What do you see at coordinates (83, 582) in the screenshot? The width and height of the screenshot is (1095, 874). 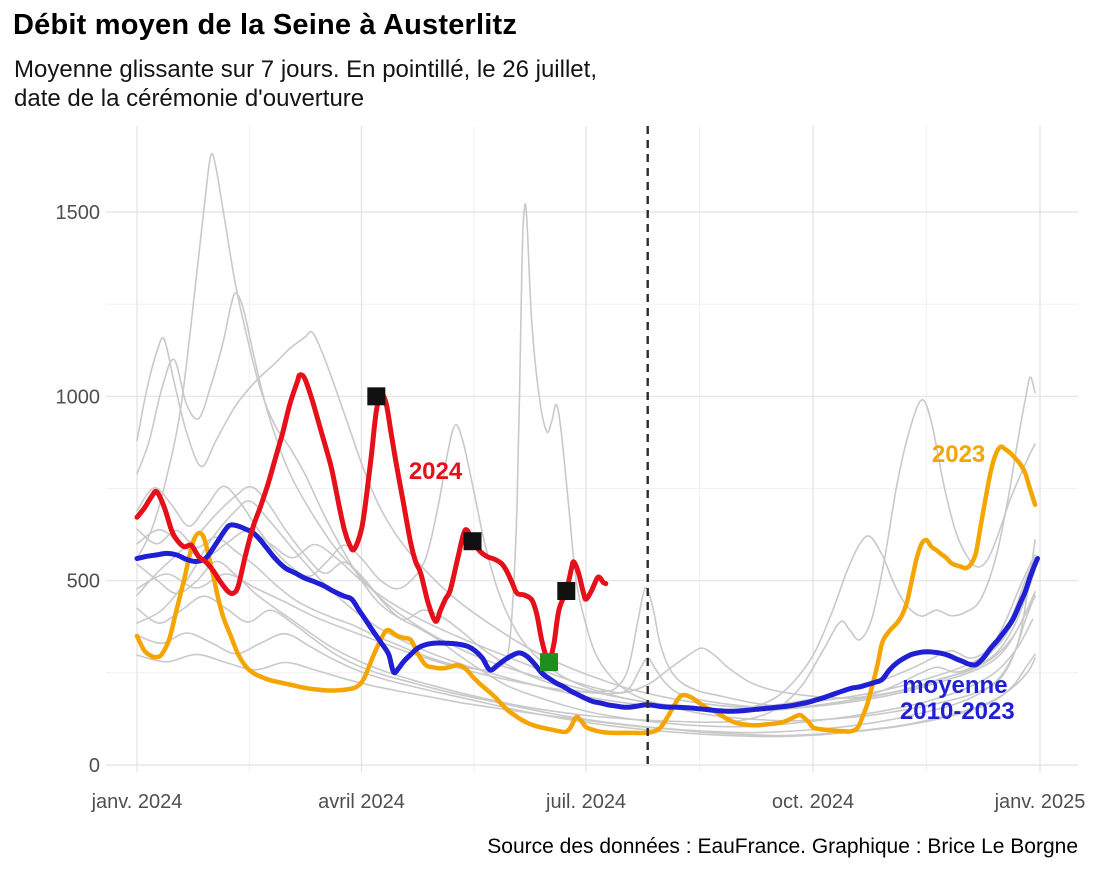 I see `y-tick-label: 500` at bounding box center [83, 582].